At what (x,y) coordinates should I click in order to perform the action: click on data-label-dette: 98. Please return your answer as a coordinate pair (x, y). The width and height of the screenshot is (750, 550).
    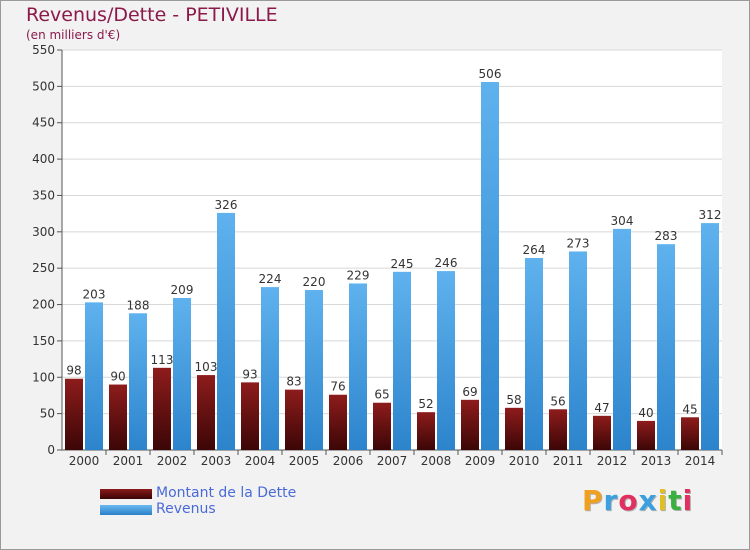
    Looking at the image, I should click on (73, 371).